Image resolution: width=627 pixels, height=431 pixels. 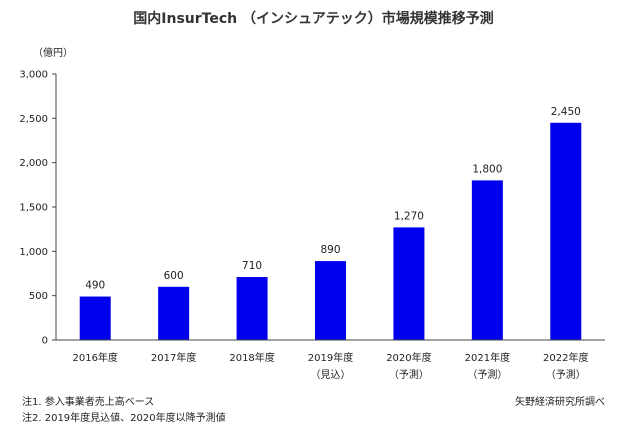 What do you see at coordinates (251, 357) in the screenshot?
I see `x-tick-label: 2018年度` at bounding box center [251, 357].